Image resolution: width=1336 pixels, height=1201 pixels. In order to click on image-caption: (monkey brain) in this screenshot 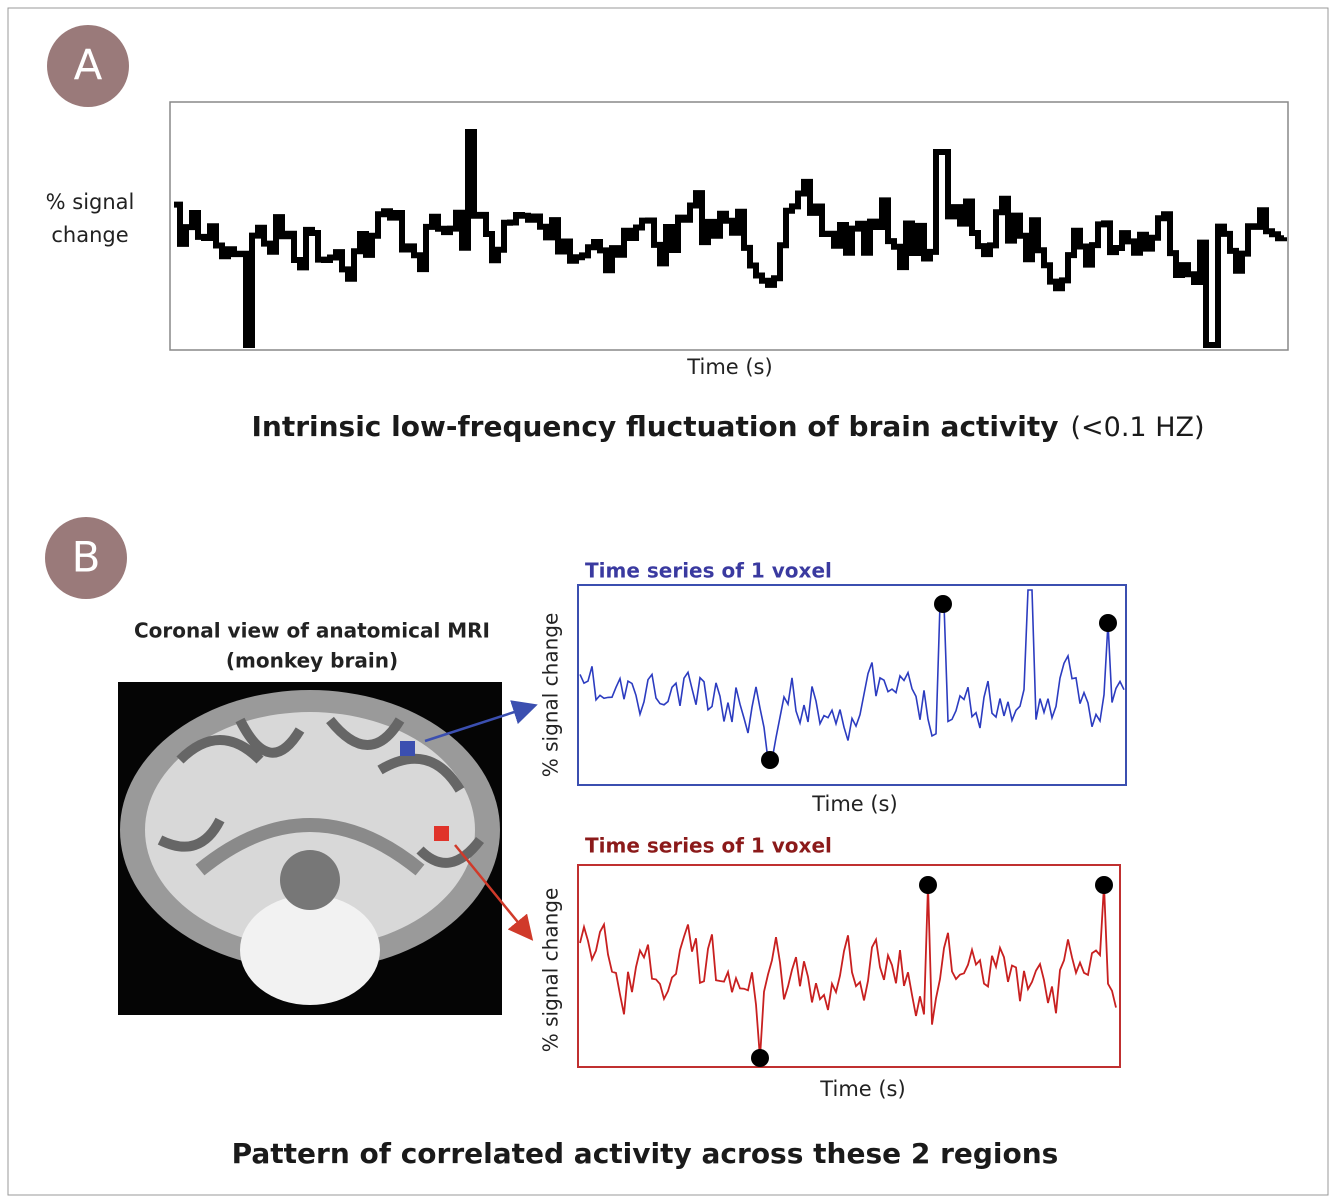, I will do `click(312, 661)`.